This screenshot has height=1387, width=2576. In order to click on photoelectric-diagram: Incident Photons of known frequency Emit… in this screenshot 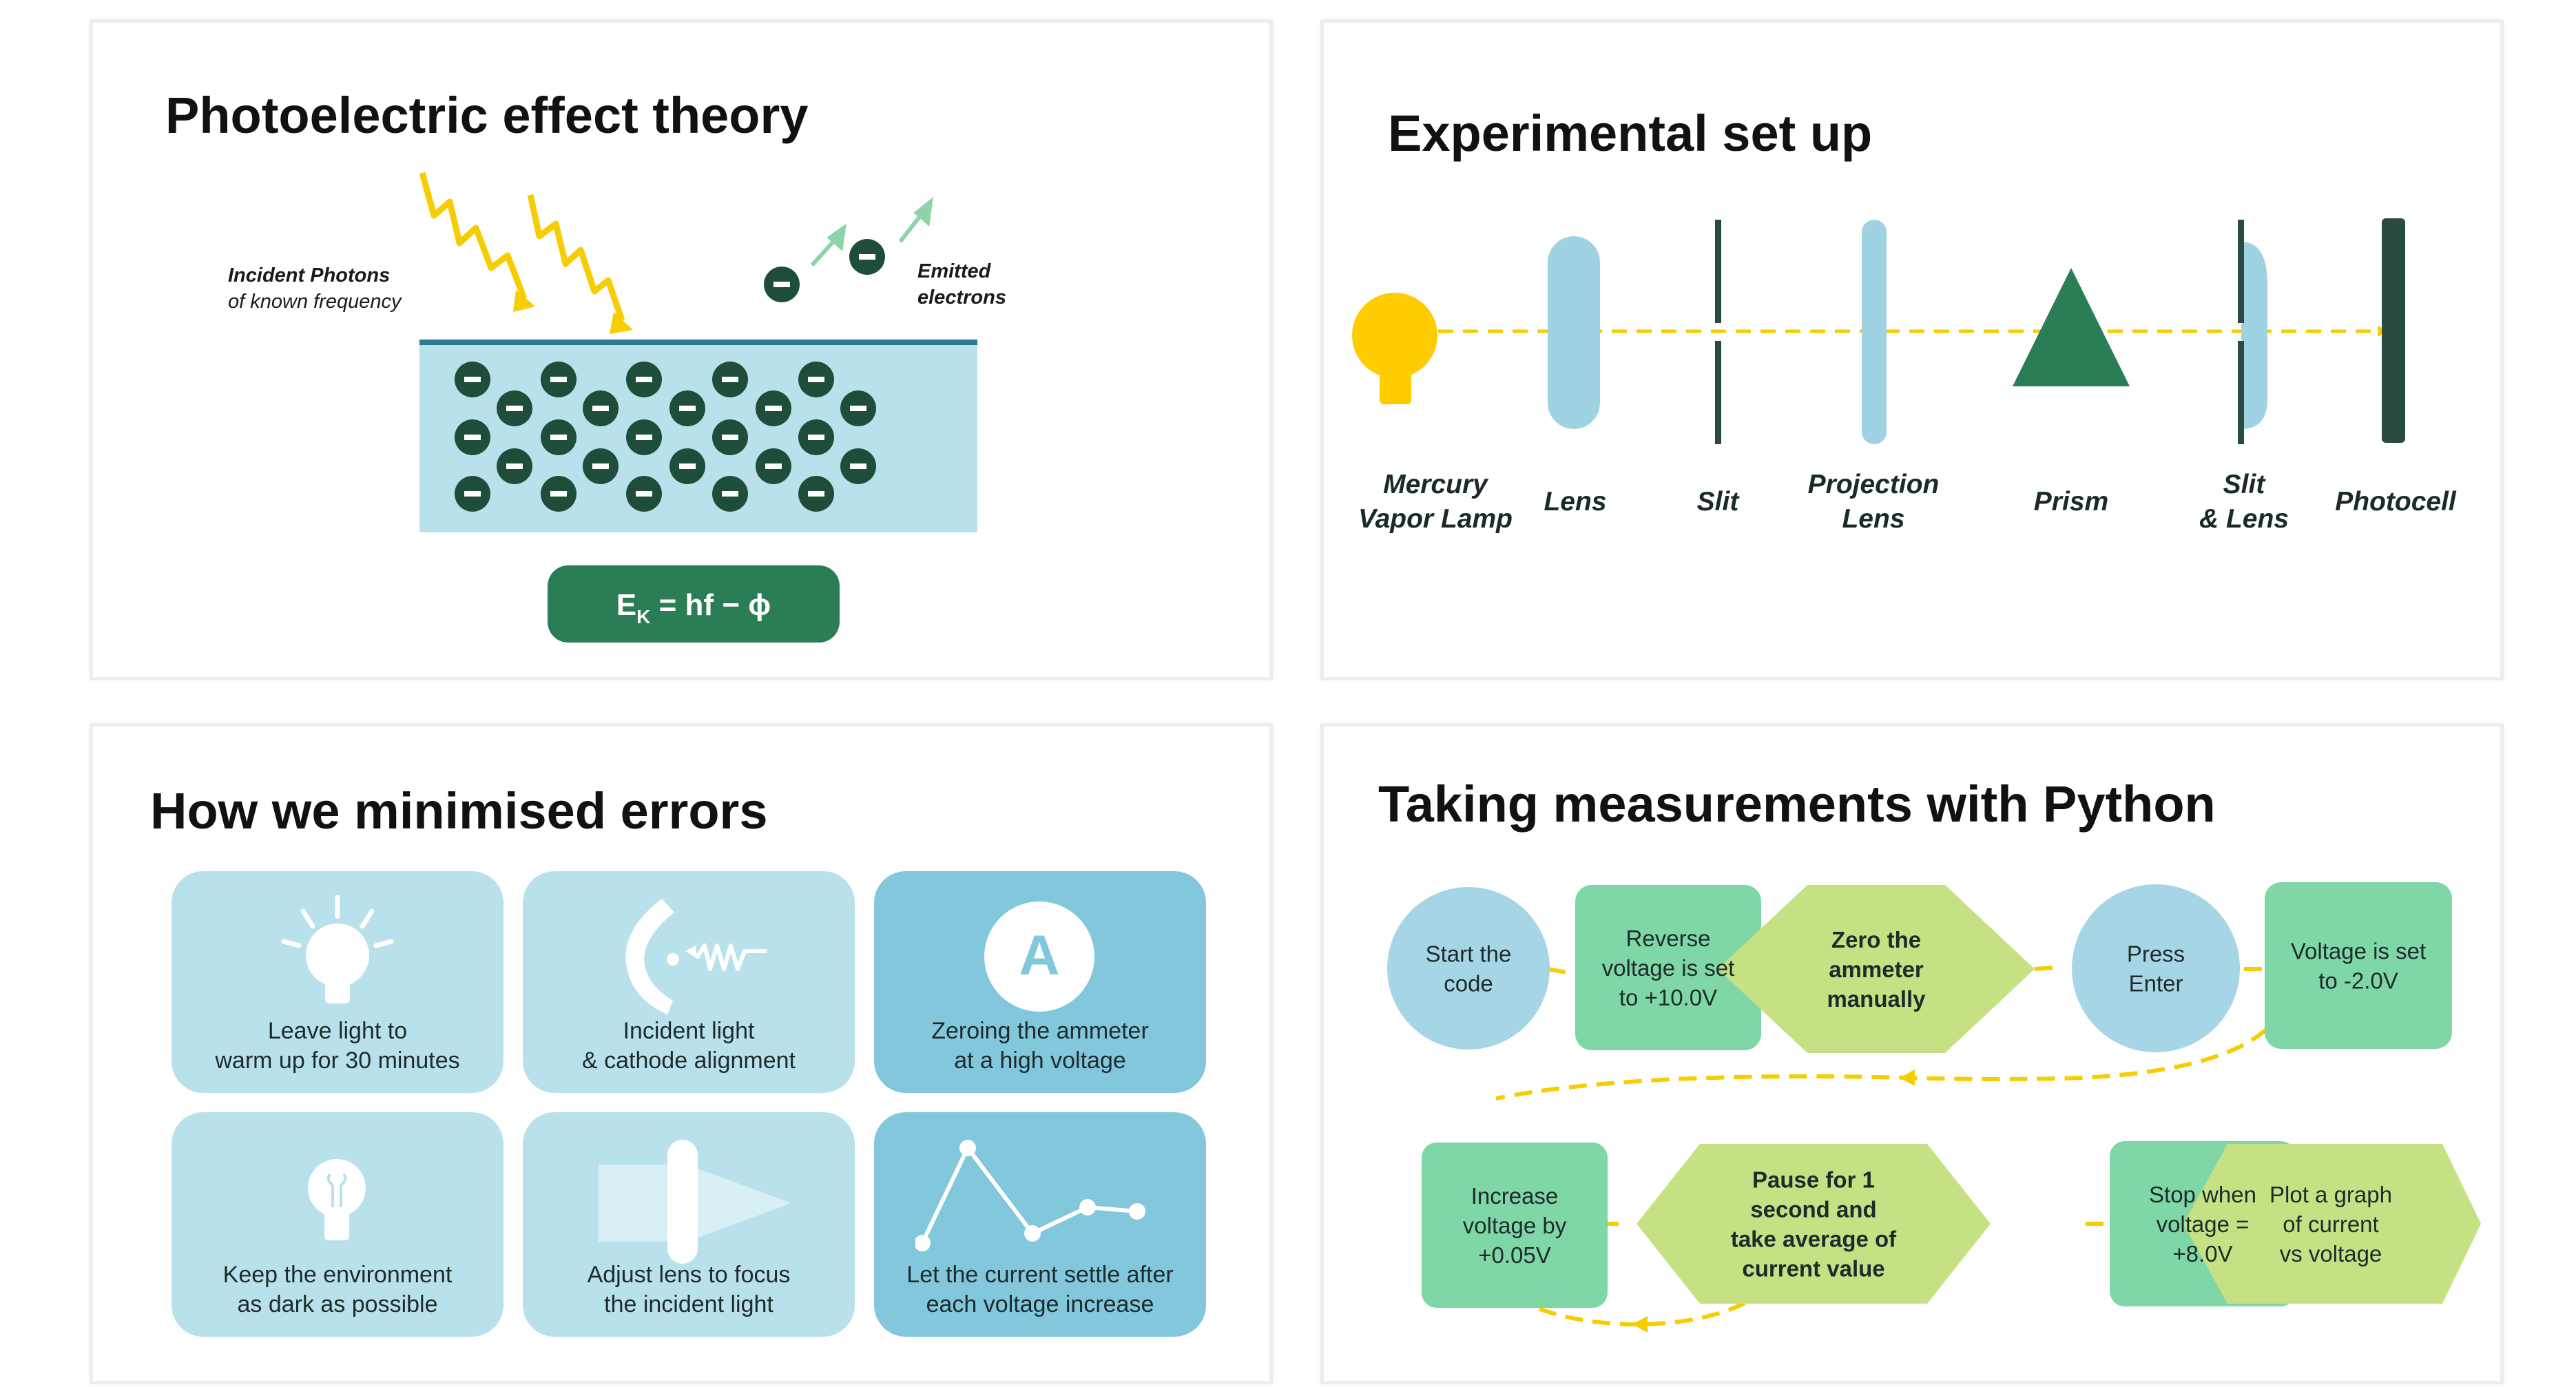, I will do `click(617, 407)`.